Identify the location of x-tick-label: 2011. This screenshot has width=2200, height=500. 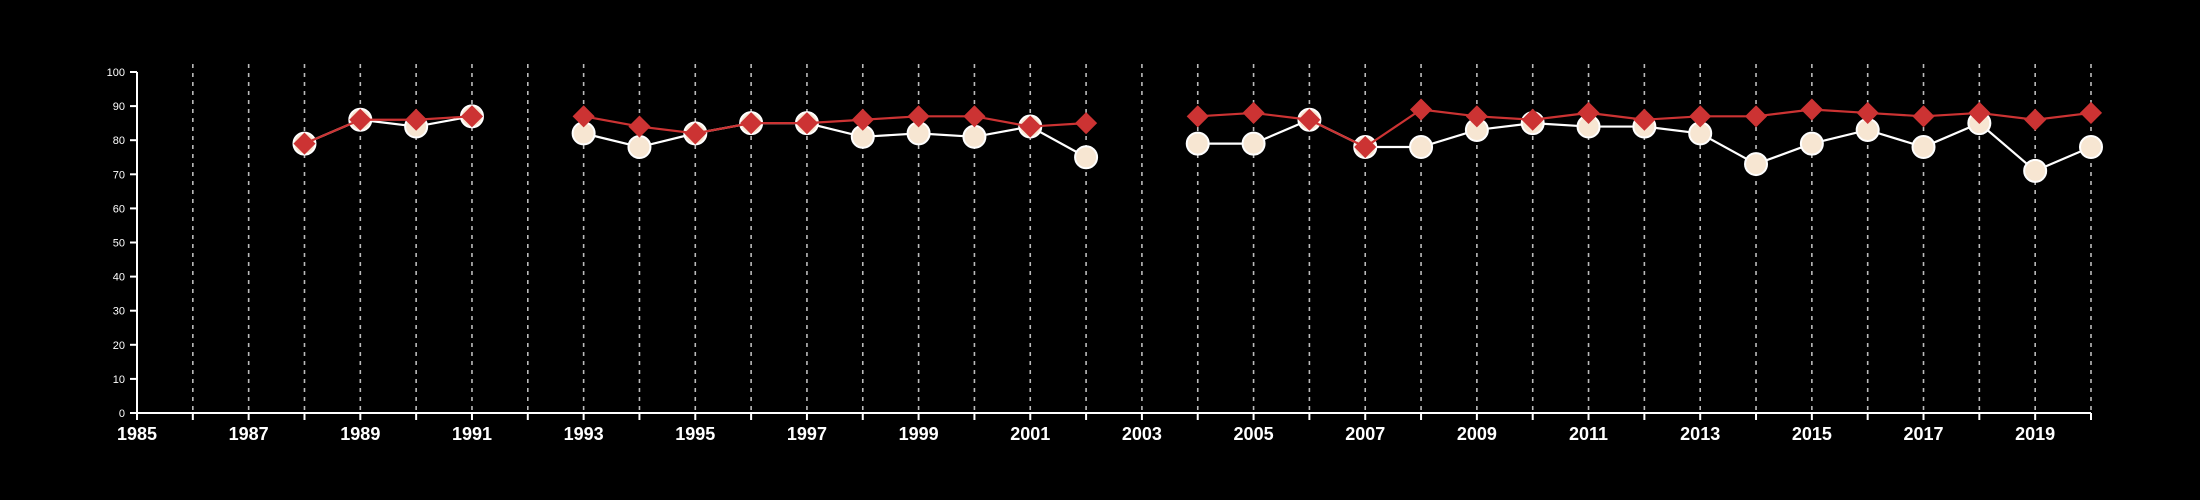
(1588, 434).